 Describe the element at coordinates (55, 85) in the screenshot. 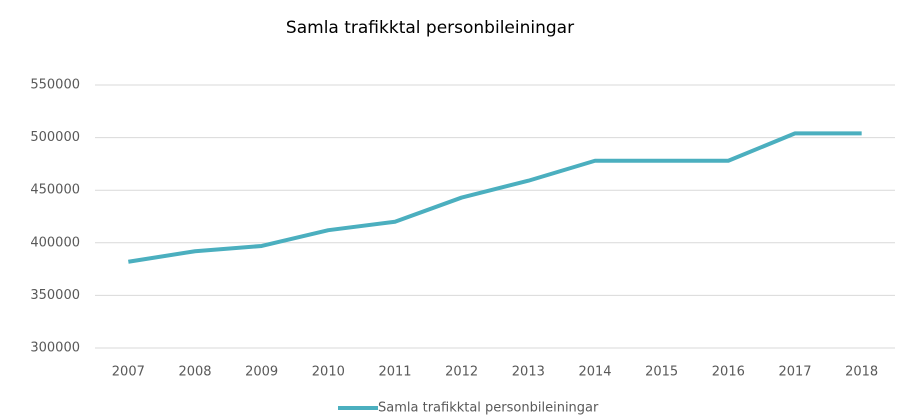

I see `y-tick-label: 550000` at that location.